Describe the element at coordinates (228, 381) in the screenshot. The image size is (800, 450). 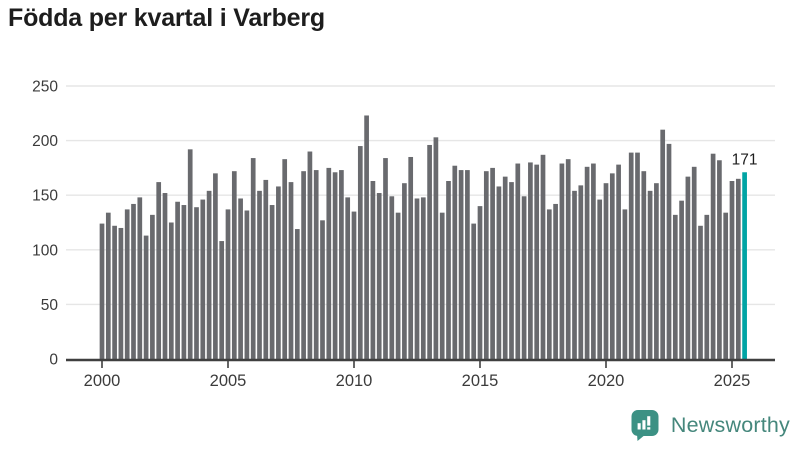
I see `x-axis-tick-label: 2005` at that location.